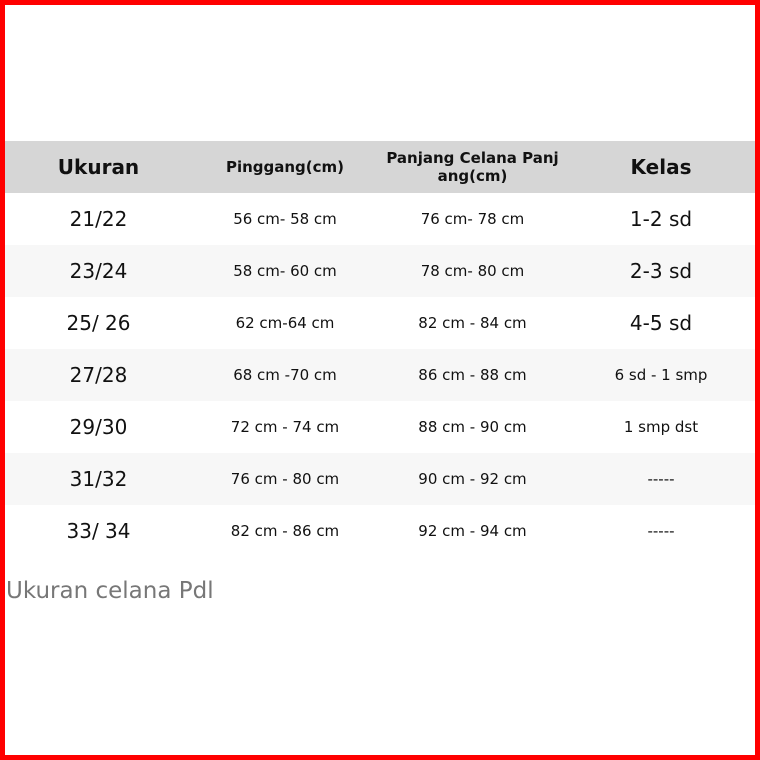 The image size is (760, 760). What do you see at coordinates (285, 167) in the screenshot?
I see `header-pinggang: Pinggang(cm)` at bounding box center [285, 167].